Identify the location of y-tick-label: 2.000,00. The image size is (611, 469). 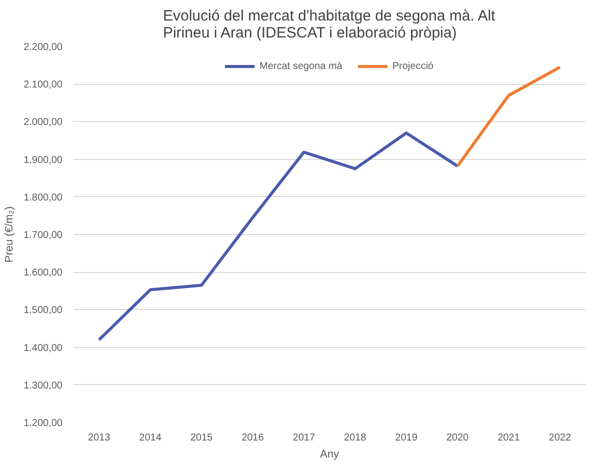
(43, 122).